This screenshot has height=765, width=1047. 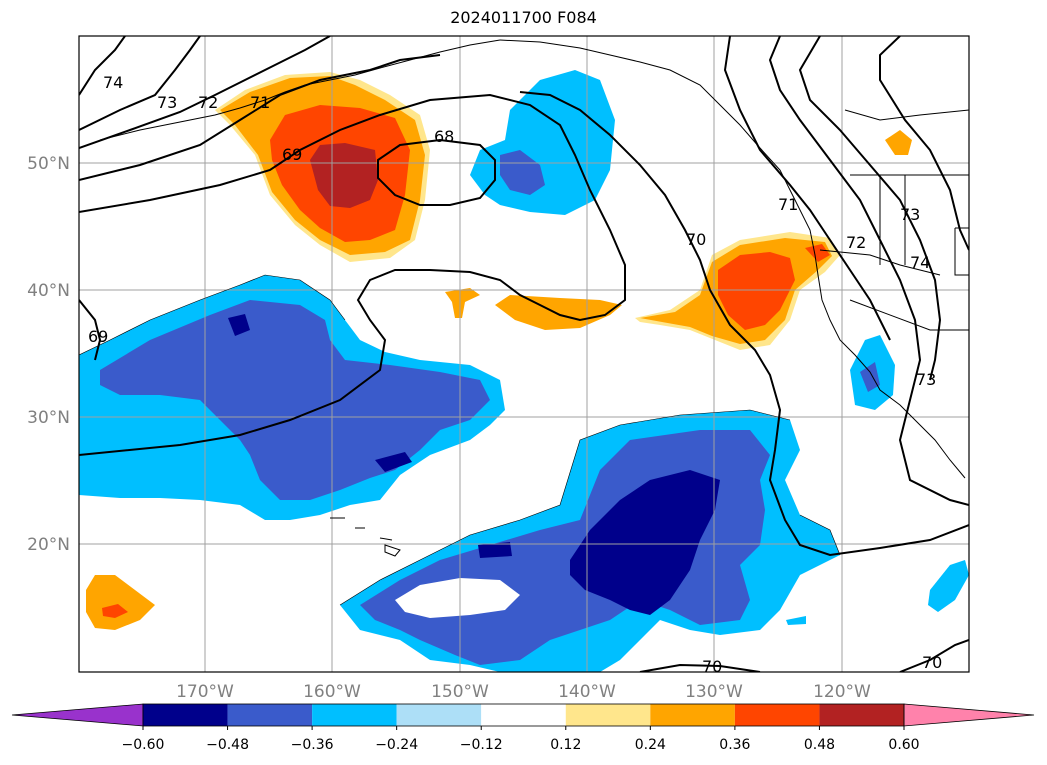 What do you see at coordinates (260, 102) in the screenshot?
I see `contour-label-71-w: 71` at bounding box center [260, 102].